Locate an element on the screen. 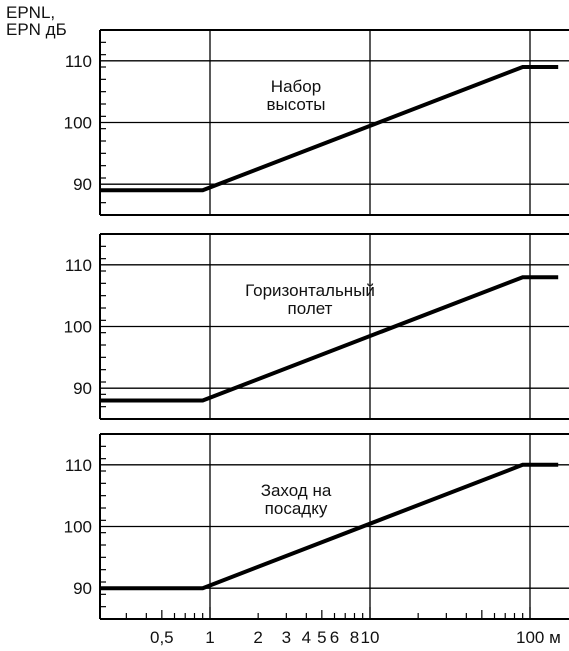 The image size is (569, 651). x-tick-label: 10 is located at coordinates (370, 637).